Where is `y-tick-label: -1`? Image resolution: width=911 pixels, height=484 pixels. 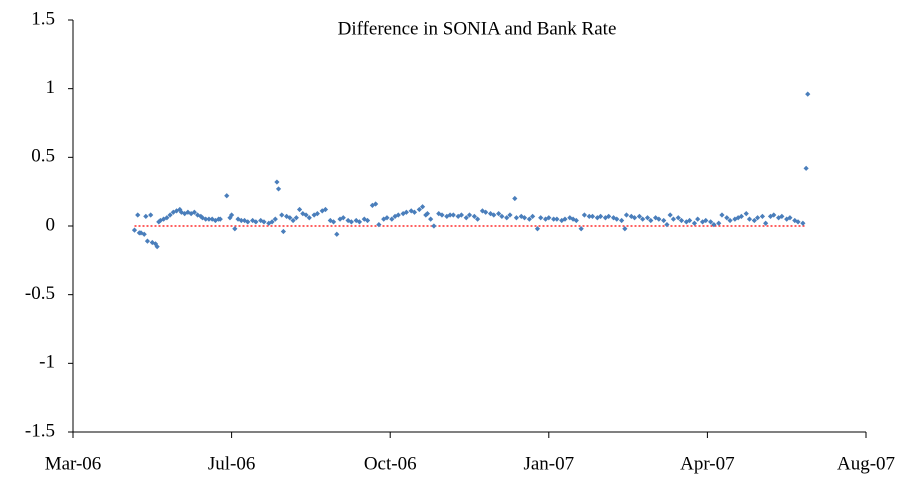 y-tick-label: -1 is located at coordinates (47, 362).